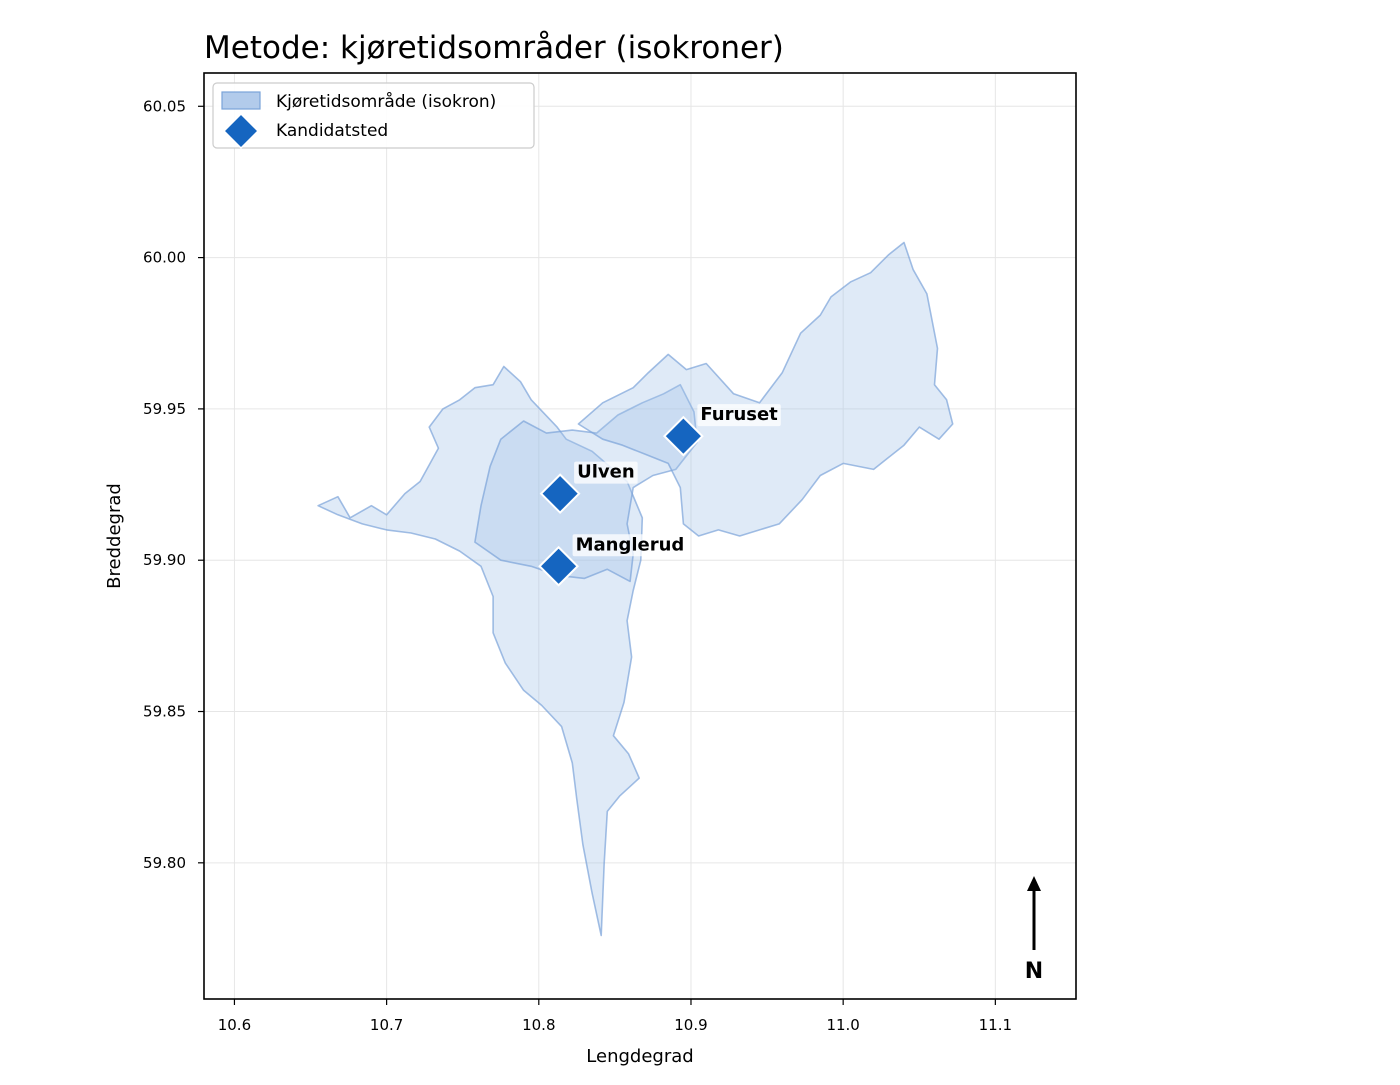 This screenshot has width=1400, height=1085. What do you see at coordinates (164, 258) in the screenshot?
I see `y-tick-label: 60.00` at bounding box center [164, 258].